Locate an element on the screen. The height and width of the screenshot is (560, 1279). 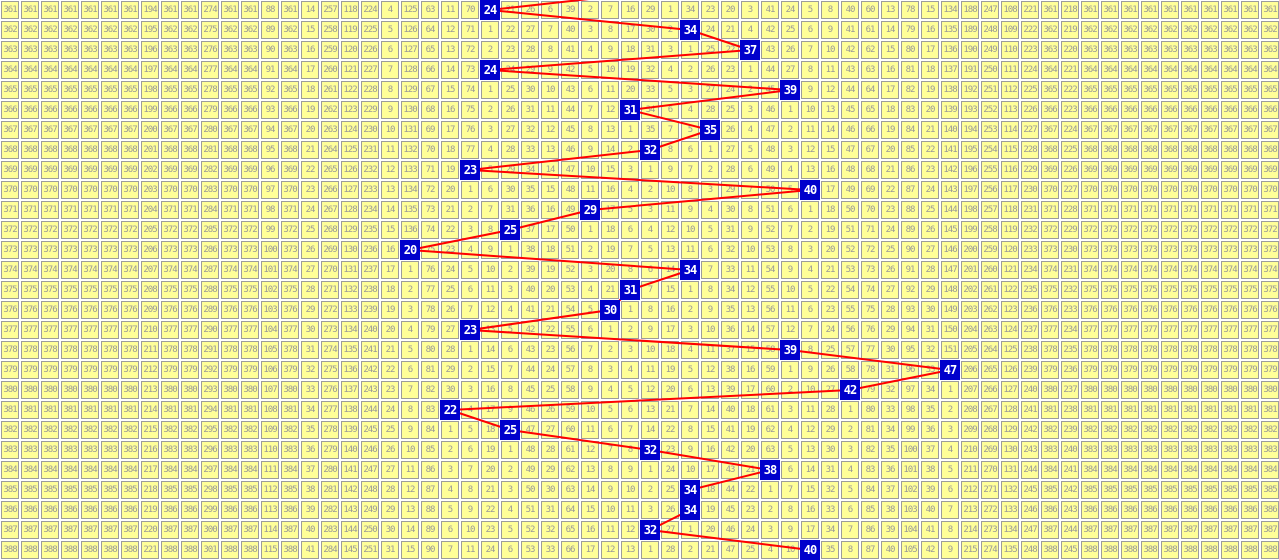
miss-count-cell: 66 is located at coordinates (870, 130).